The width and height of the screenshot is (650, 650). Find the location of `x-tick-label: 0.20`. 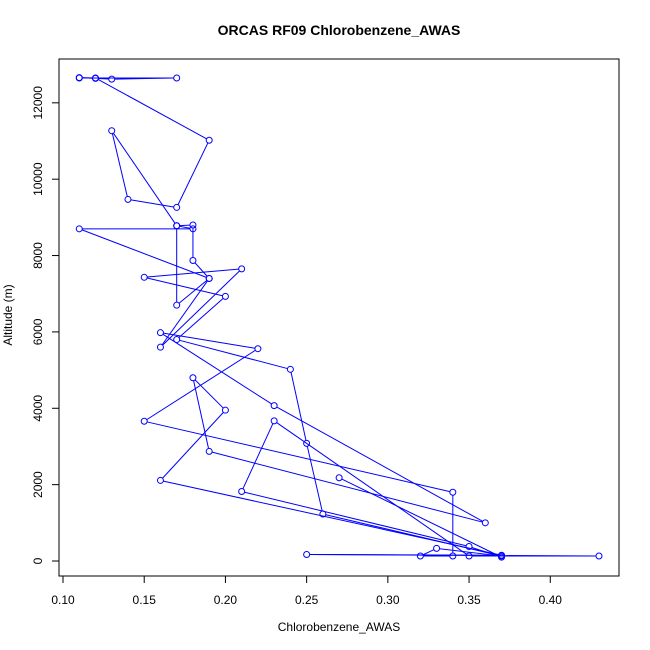

x-tick-label: 0.20 is located at coordinates (226, 600).